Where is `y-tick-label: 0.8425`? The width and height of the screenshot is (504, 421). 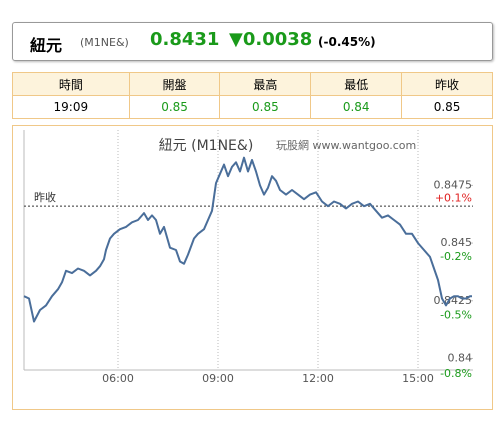 y-tick-label: 0.8425 is located at coordinates (453, 300).